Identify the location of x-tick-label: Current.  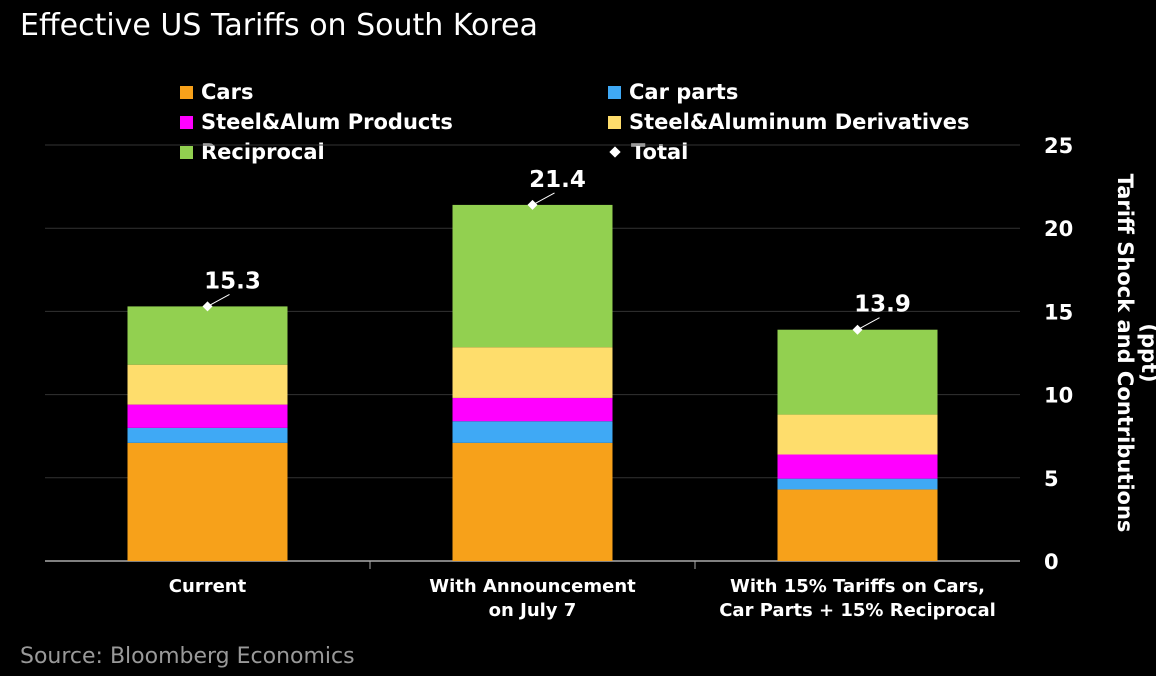
(208, 586).